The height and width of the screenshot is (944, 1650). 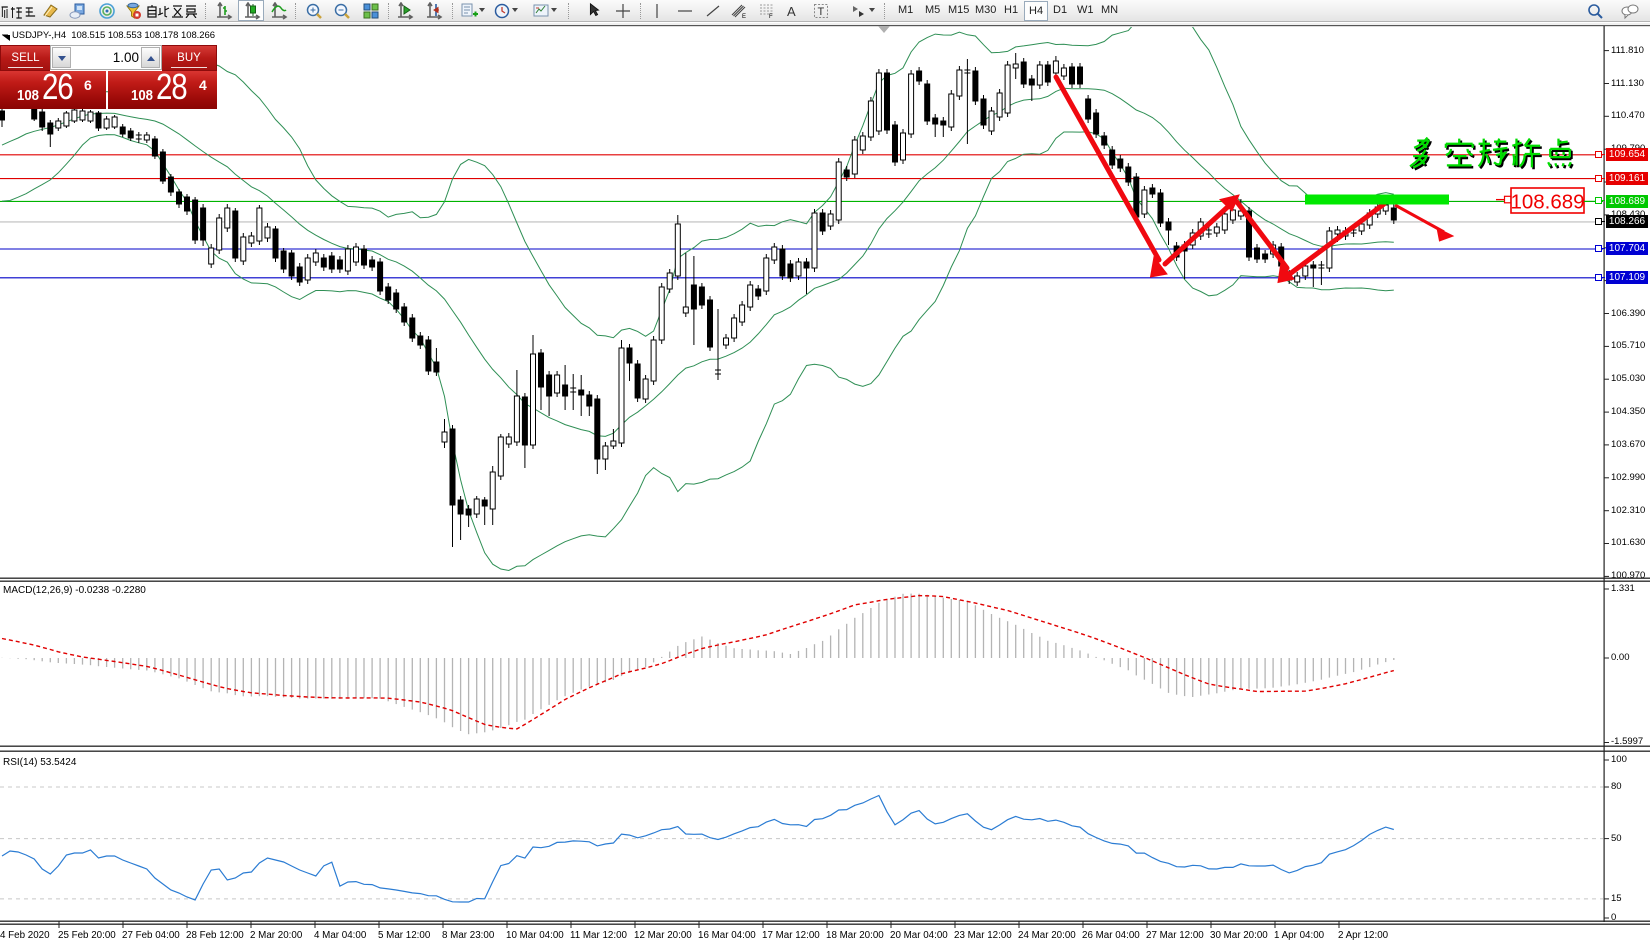 What do you see at coordinates (771, 17) in the screenshot?
I see `svg-text: F` at bounding box center [771, 17].